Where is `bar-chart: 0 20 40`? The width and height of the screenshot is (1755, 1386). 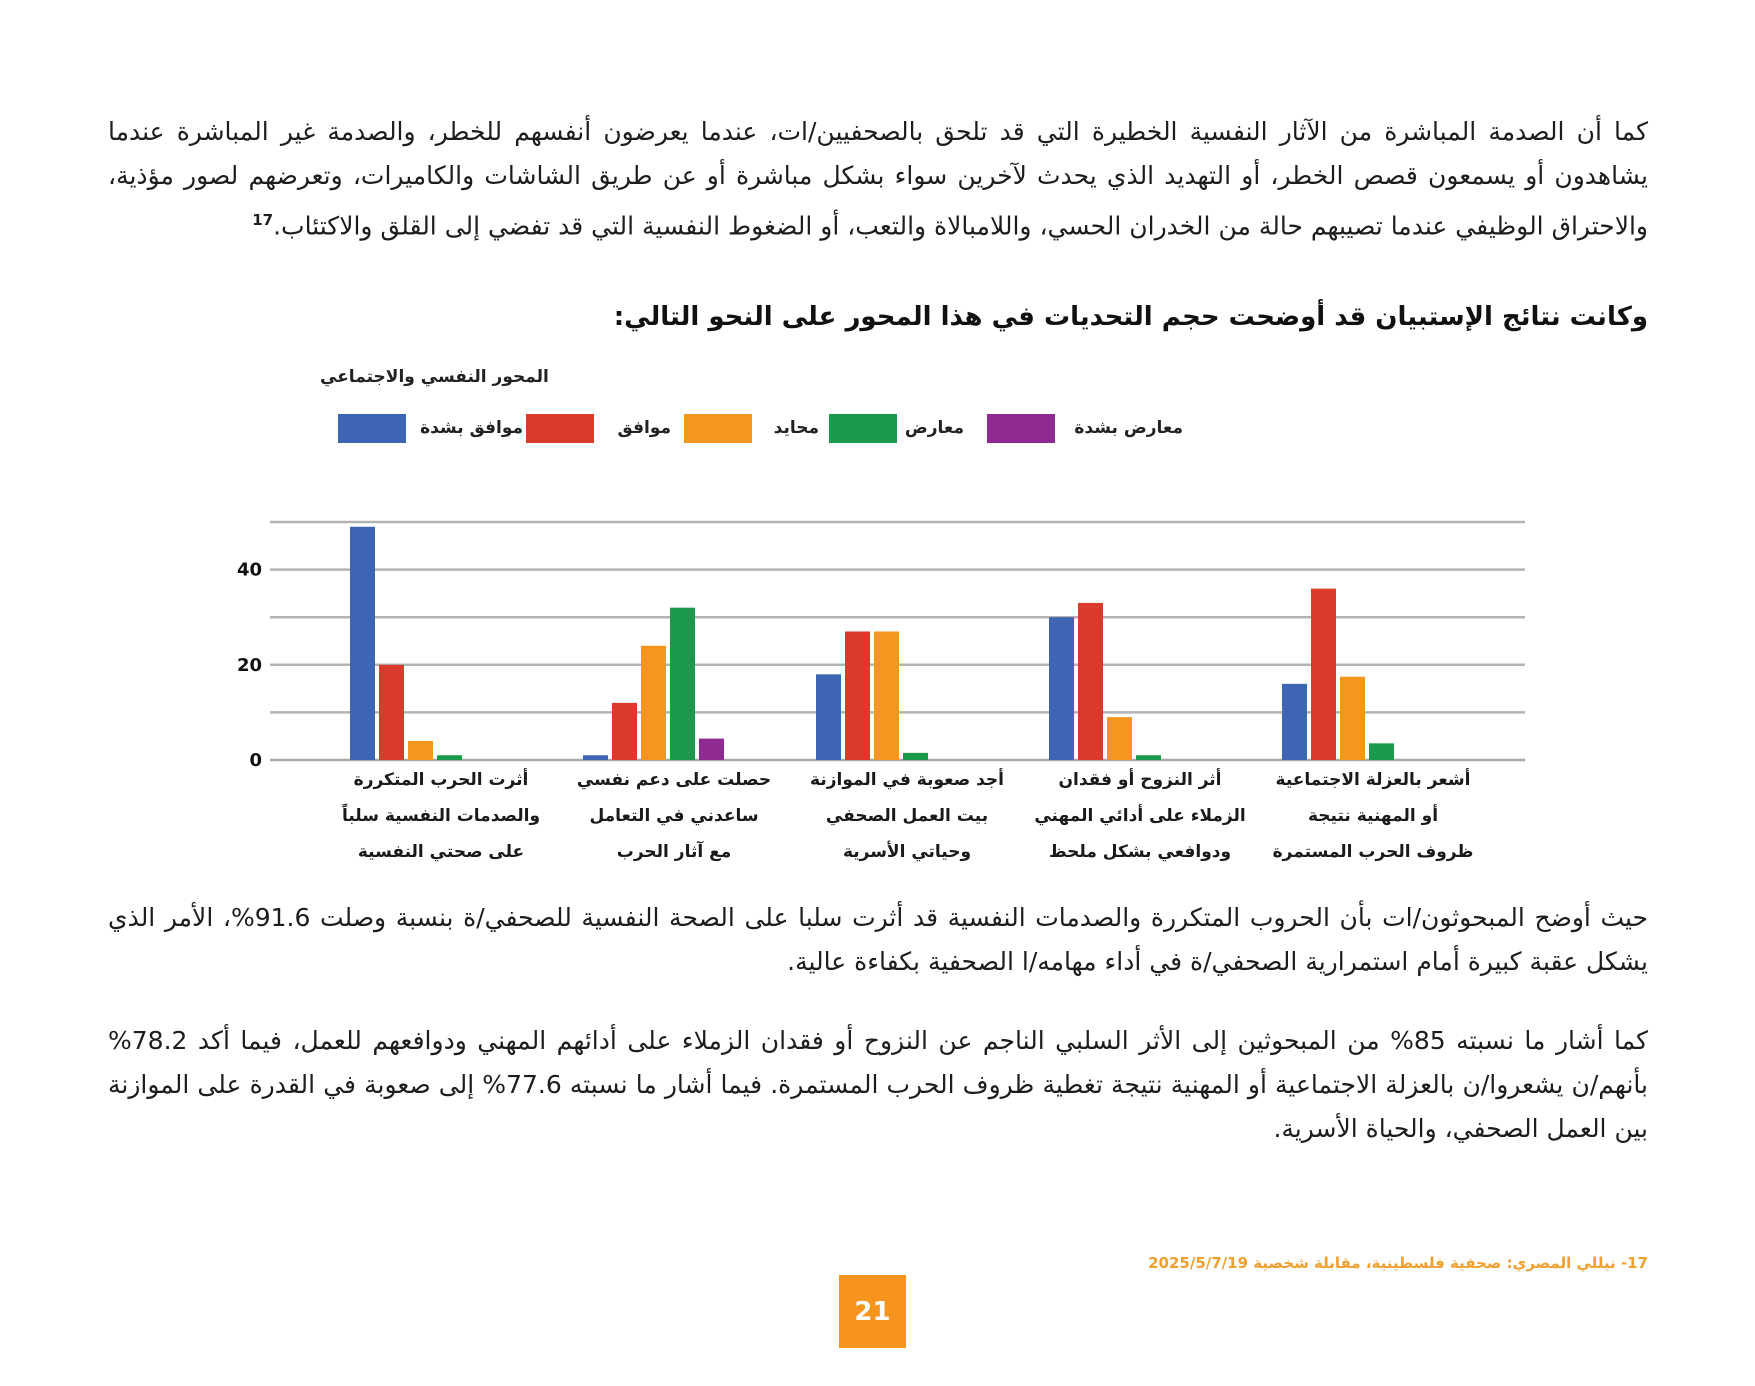 bar-chart: 0 20 40 is located at coordinates (881, 645).